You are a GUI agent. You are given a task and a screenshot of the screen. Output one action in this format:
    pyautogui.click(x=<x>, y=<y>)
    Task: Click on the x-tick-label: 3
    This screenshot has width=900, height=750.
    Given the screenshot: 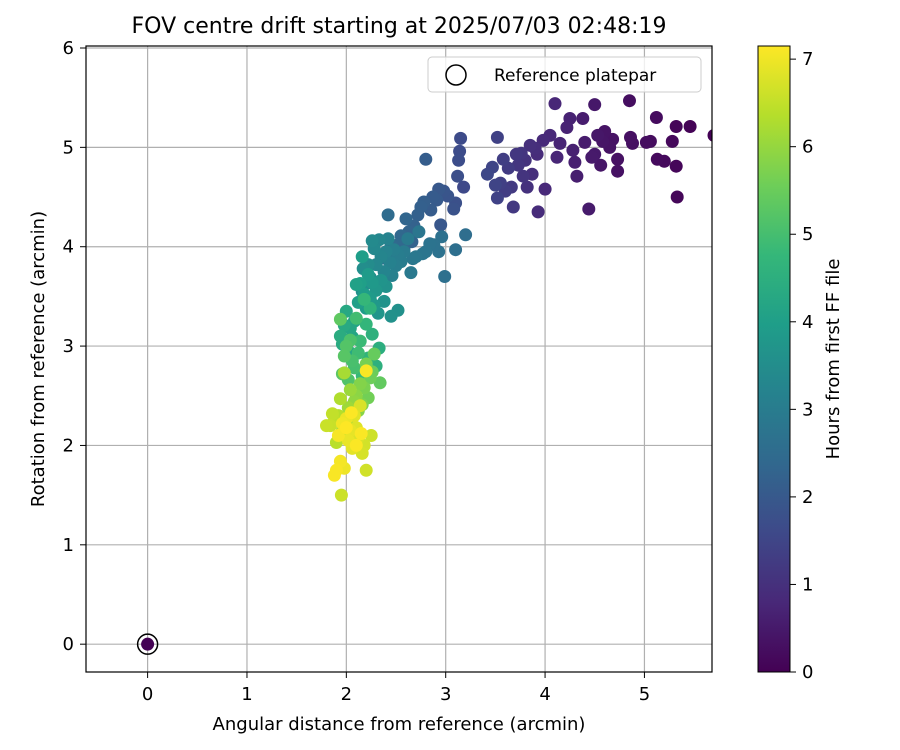 What is the action you would take?
    pyautogui.click(x=445, y=694)
    